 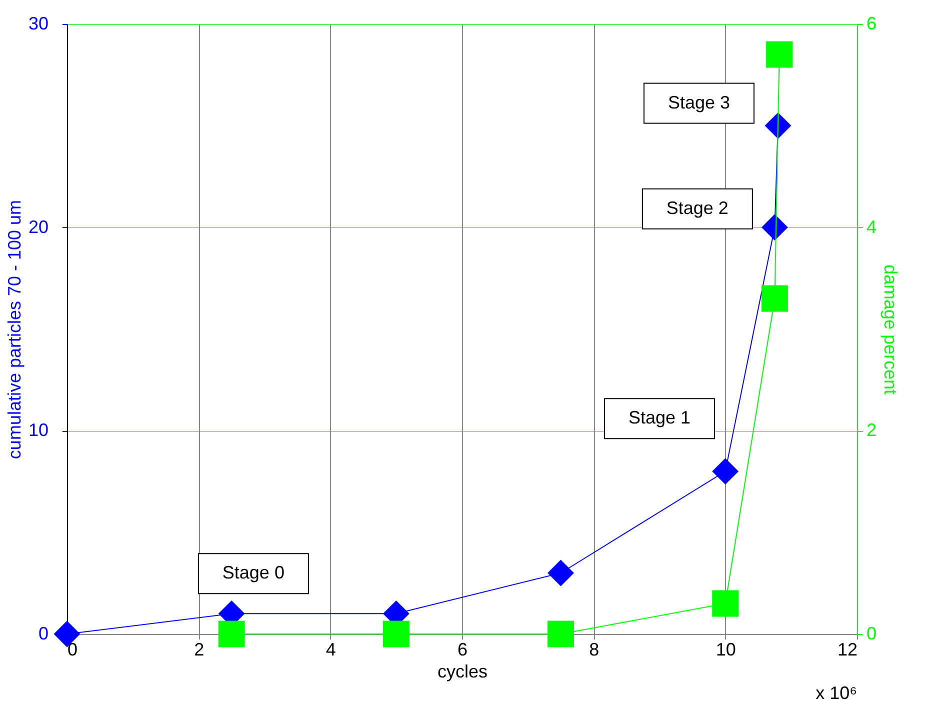 I want to click on x-tick-label: 12, so click(x=847, y=650).